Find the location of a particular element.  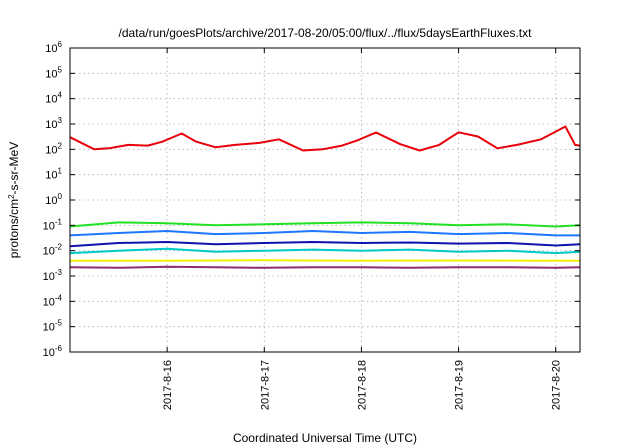

y-tick-label: 10³ is located at coordinates (53, 123).